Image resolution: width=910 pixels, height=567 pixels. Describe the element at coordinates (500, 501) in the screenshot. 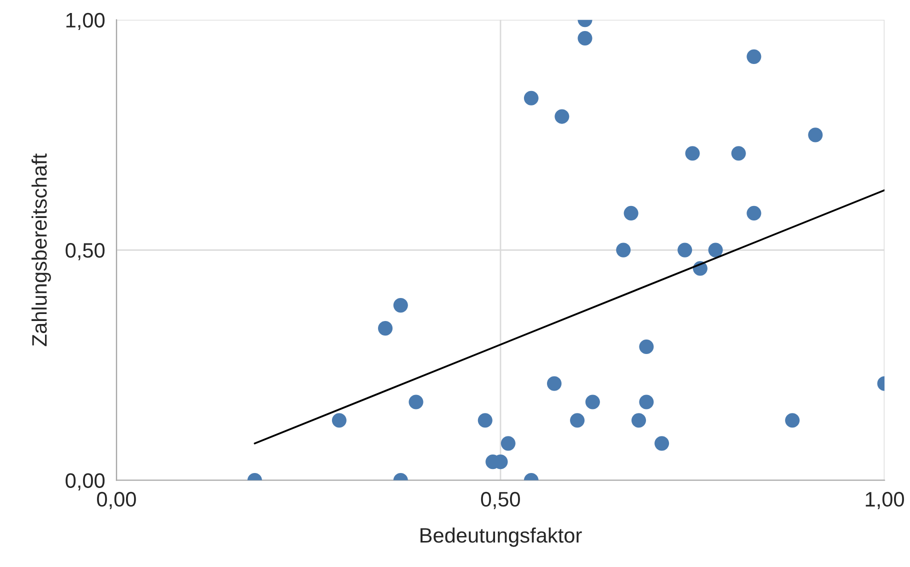

I see `x-tick-label: 0,50` at that location.